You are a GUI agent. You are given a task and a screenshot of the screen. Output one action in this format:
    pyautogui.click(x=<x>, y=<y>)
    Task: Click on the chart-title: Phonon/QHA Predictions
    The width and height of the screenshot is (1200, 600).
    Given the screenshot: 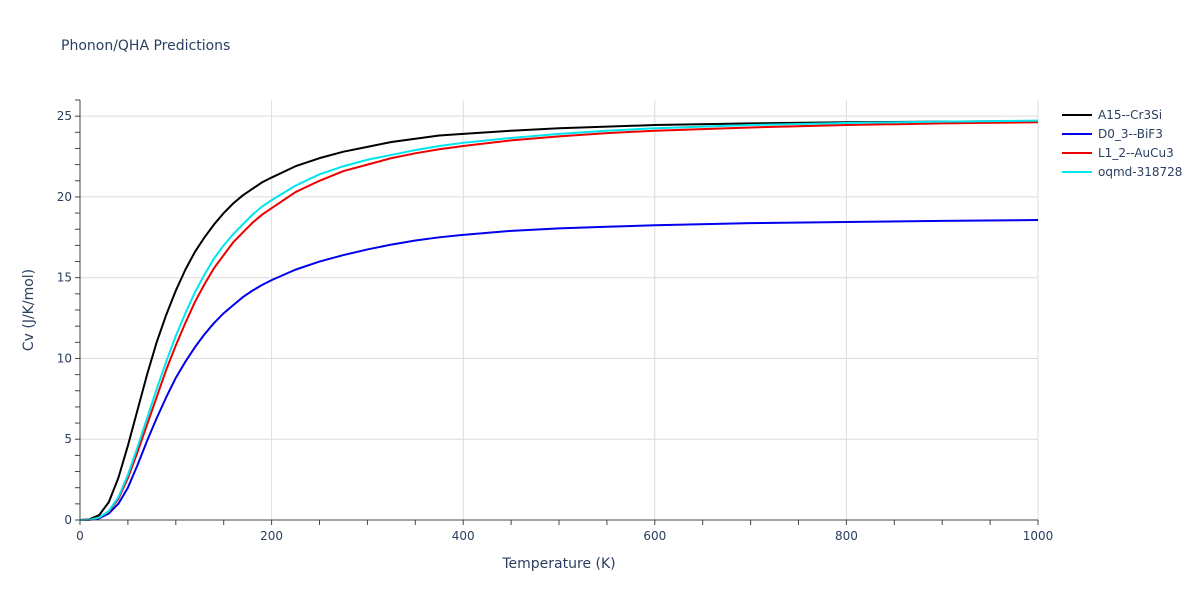 What is the action you would take?
    pyautogui.click(x=145, y=46)
    